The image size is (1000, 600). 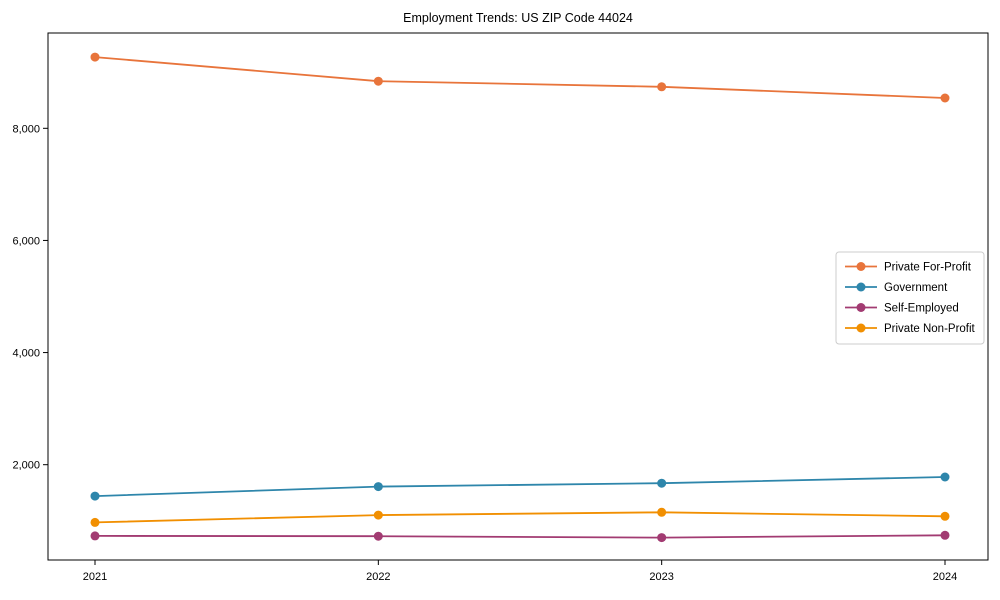 What do you see at coordinates (921, 309) in the screenshot?
I see `legend-label: Self-Employed` at bounding box center [921, 309].